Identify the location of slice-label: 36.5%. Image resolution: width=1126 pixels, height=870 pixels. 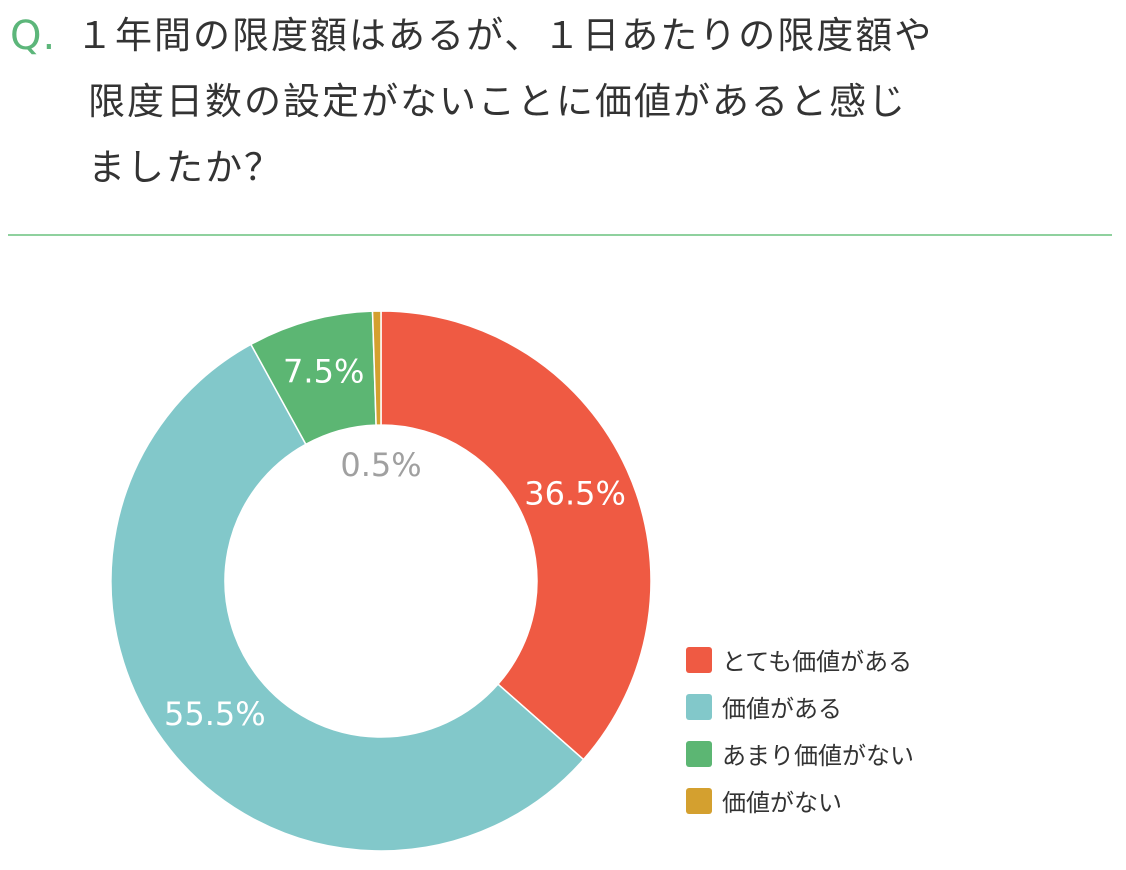
(575, 493).